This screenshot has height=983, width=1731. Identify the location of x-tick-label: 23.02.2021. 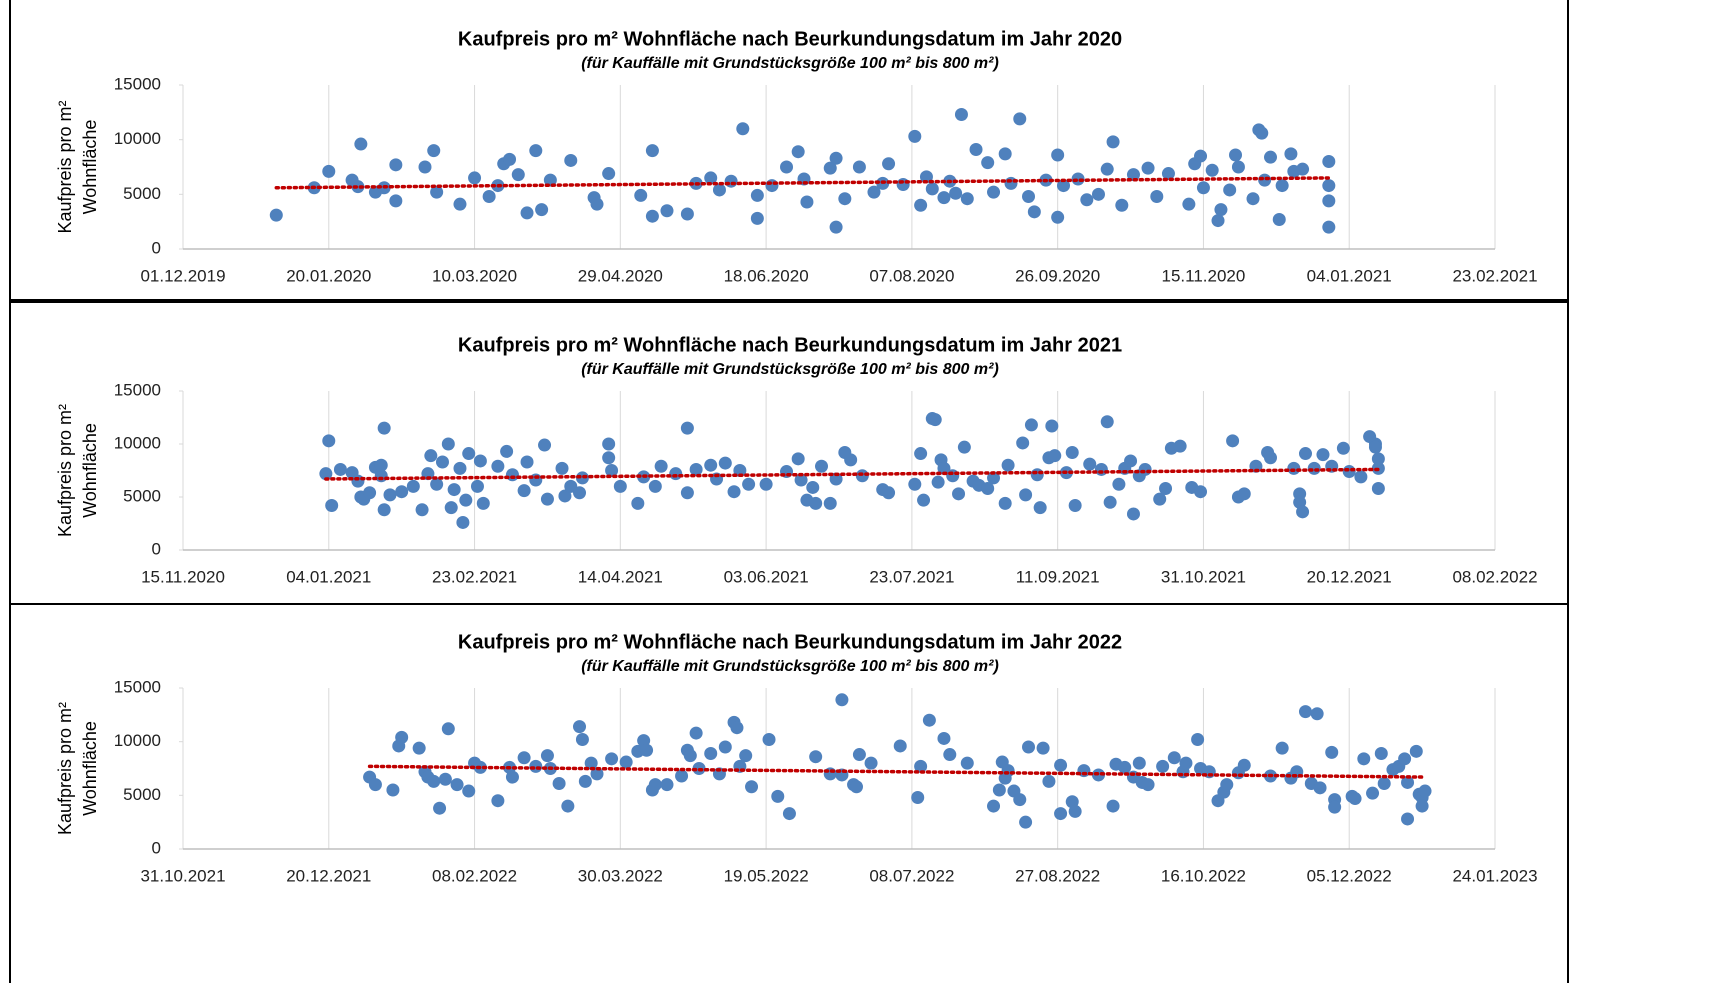
(1494, 275).